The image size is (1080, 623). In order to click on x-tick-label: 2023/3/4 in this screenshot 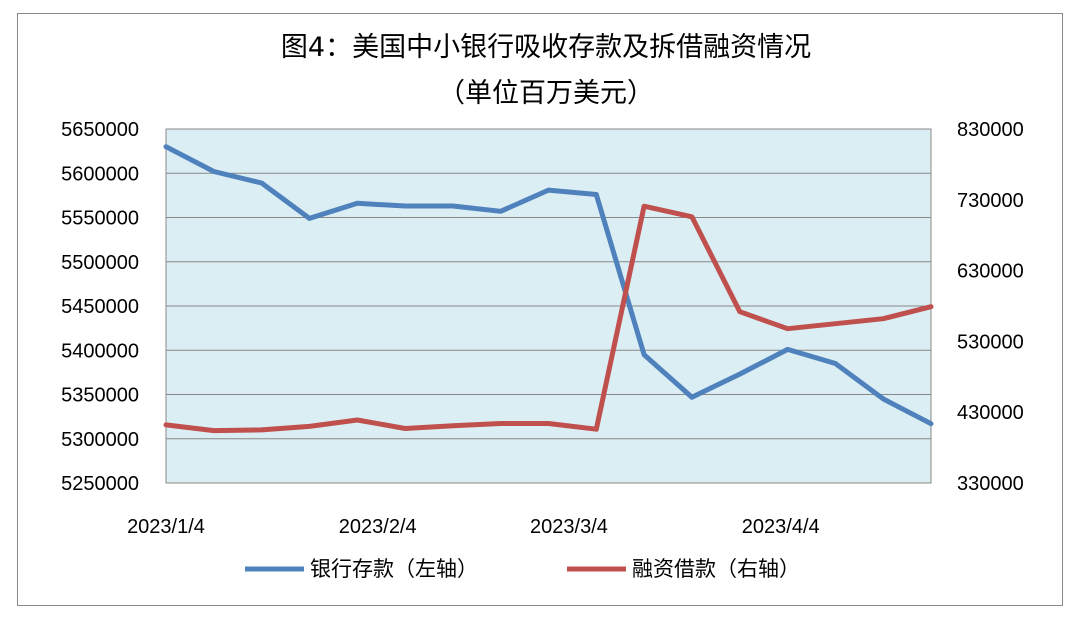, I will do `click(569, 527)`.